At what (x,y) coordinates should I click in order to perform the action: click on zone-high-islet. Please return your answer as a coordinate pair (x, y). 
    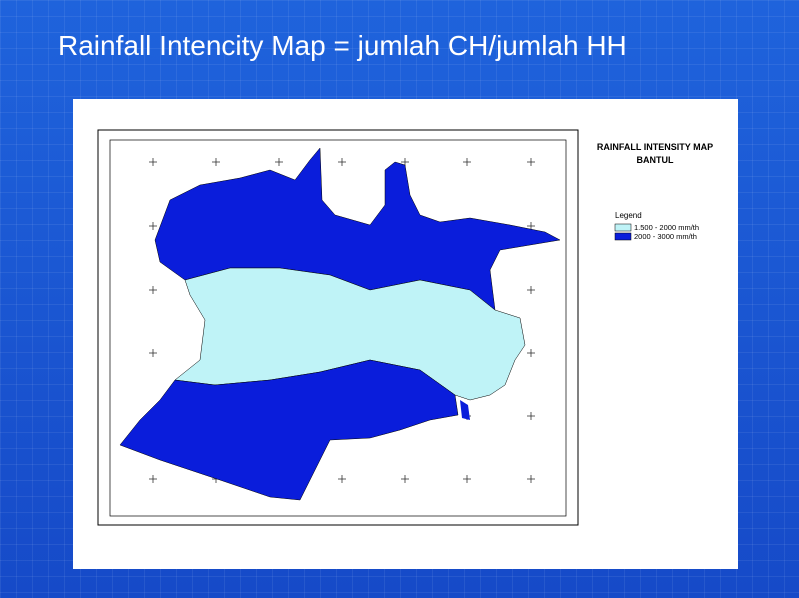
    Looking at the image, I should click on (465, 410).